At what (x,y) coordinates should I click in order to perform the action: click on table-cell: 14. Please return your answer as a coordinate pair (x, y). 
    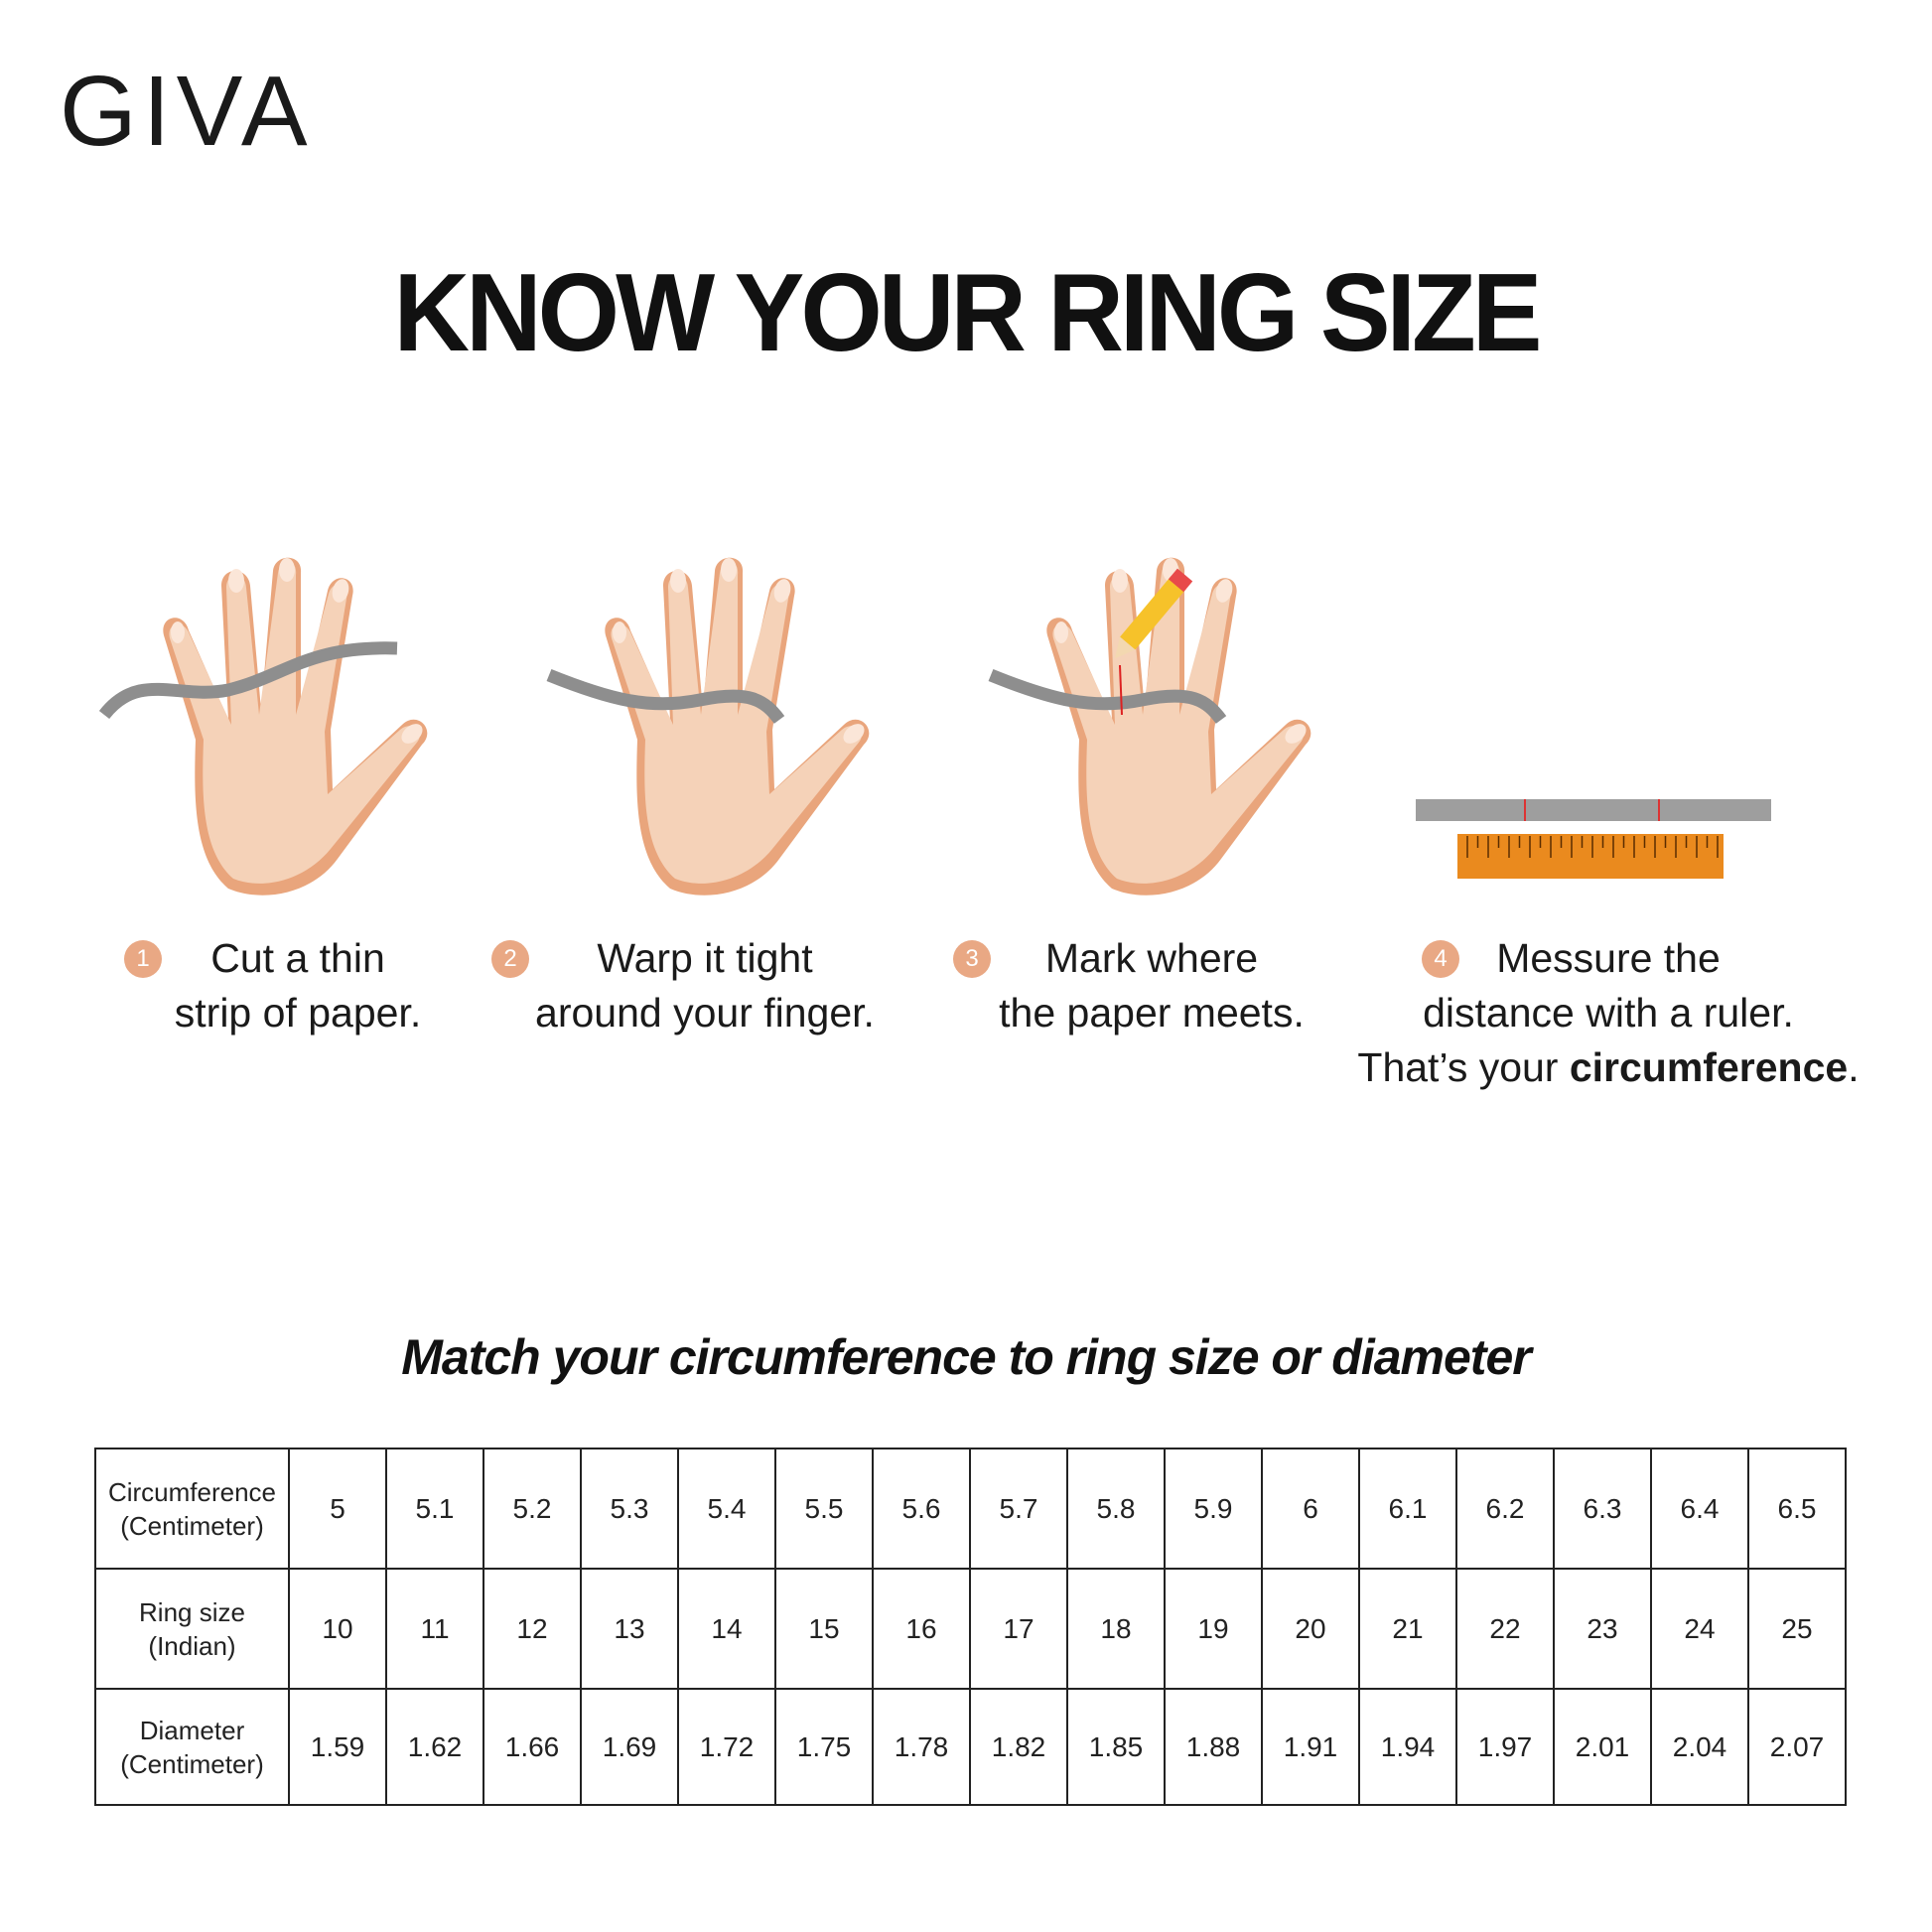
    Looking at the image, I should click on (727, 1629).